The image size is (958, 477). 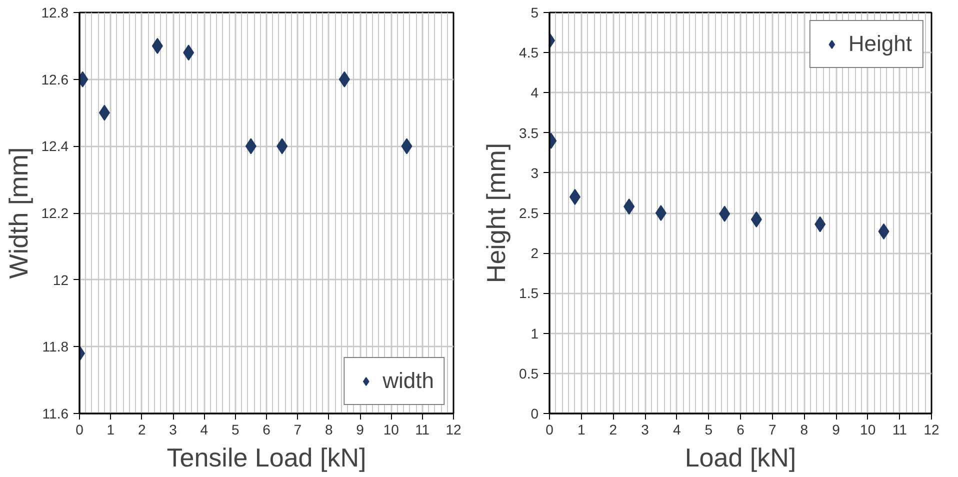 What do you see at coordinates (18, 213) in the screenshot?
I see `y-axis-title: Width [mm]` at bounding box center [18, 213].